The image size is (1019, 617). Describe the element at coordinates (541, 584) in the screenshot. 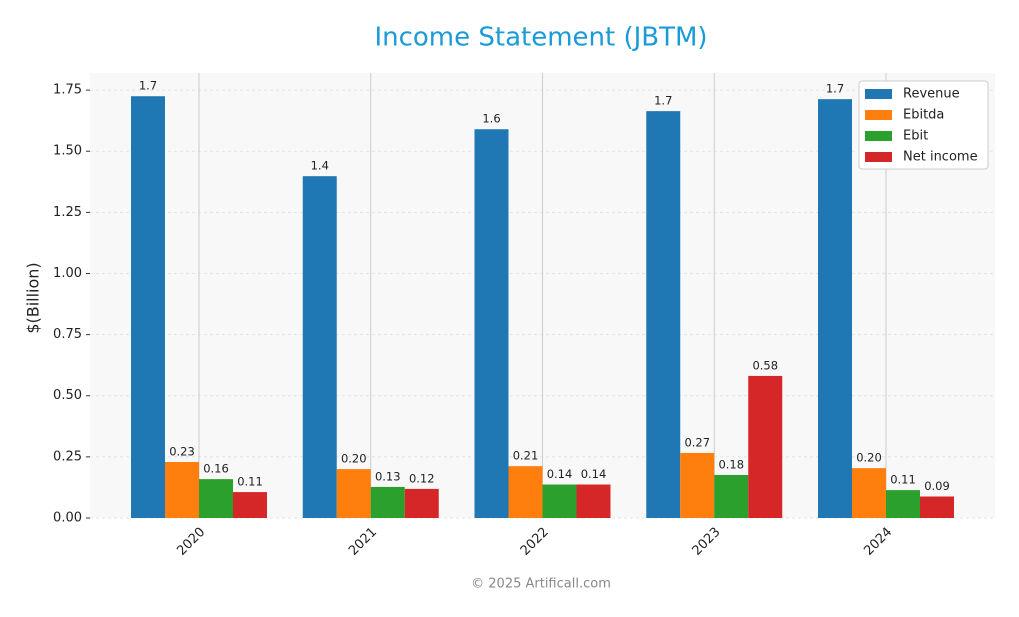

I see `footer: © 2025 Artificall.com` at that location.